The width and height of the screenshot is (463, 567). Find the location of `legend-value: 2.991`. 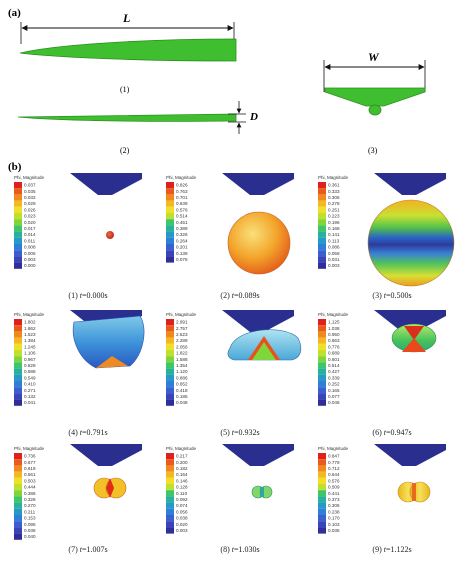

legend-value: 2.991 is located at coordinates (182, 322).